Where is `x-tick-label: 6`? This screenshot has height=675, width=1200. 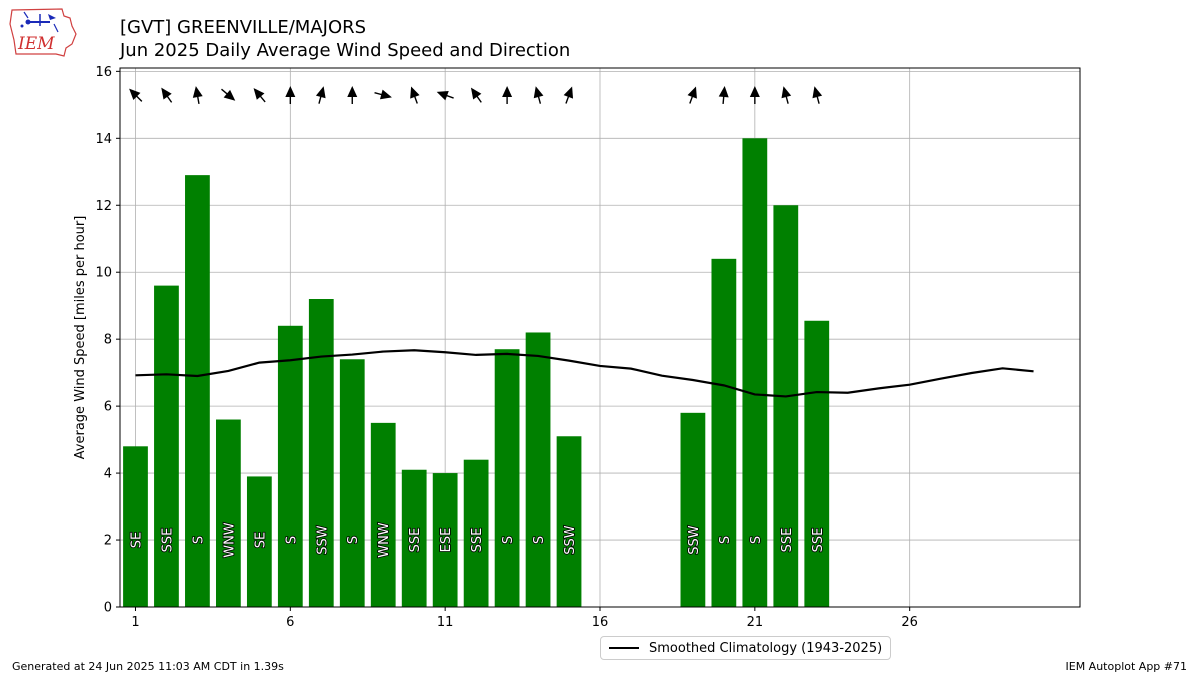 x-tick-label: 6 is located at coordinates (290, 622).